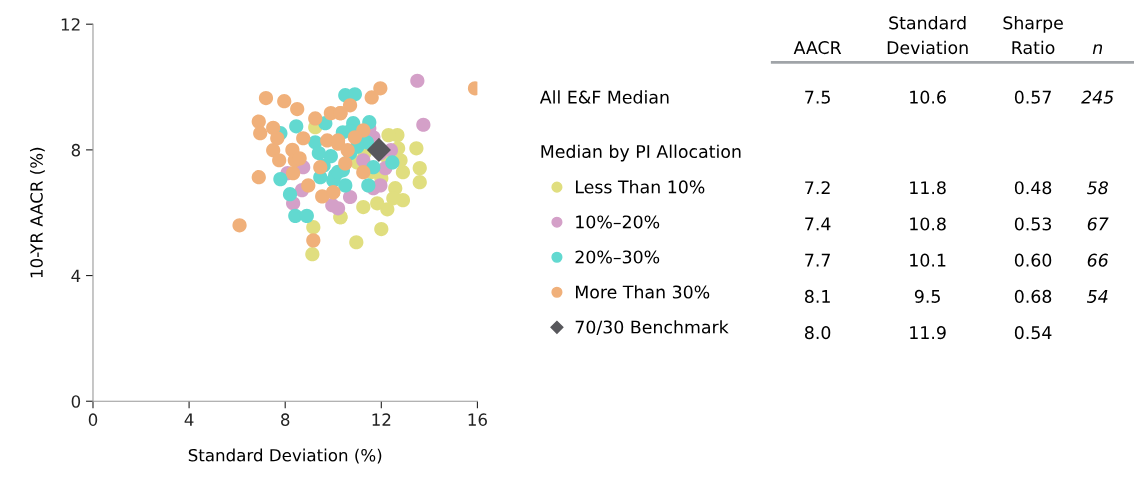 Image resolution: width=1134 pixels, height=484 pixels. I want to click on y-tick-label: 4, so click(76, 275).